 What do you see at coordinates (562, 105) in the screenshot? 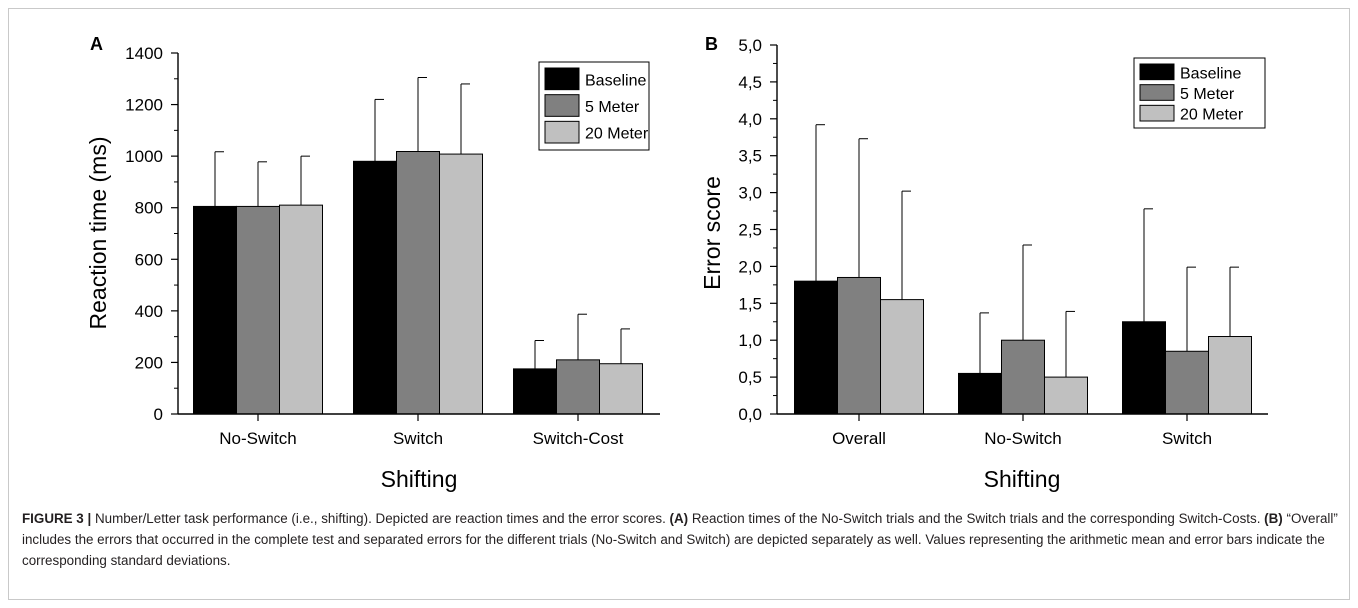
I see `p1-legend-swatch-5-meter` at bounding box center [562, 105].